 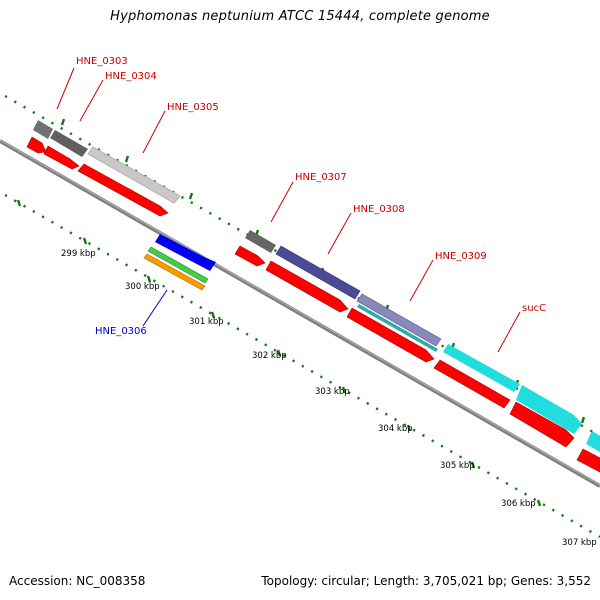 What do you see at coordinates (518, 504) in the screenshot?
I see `tick-label-306: 306 kbp` at bounding box center [518, 504].